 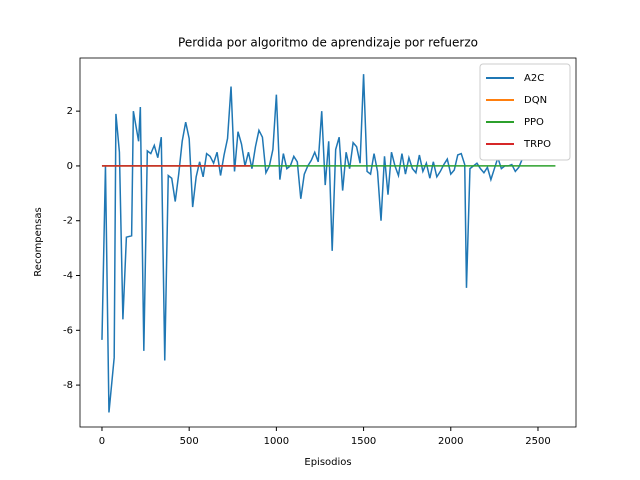 I want to click on legend-box, so click(x=525, y=112).